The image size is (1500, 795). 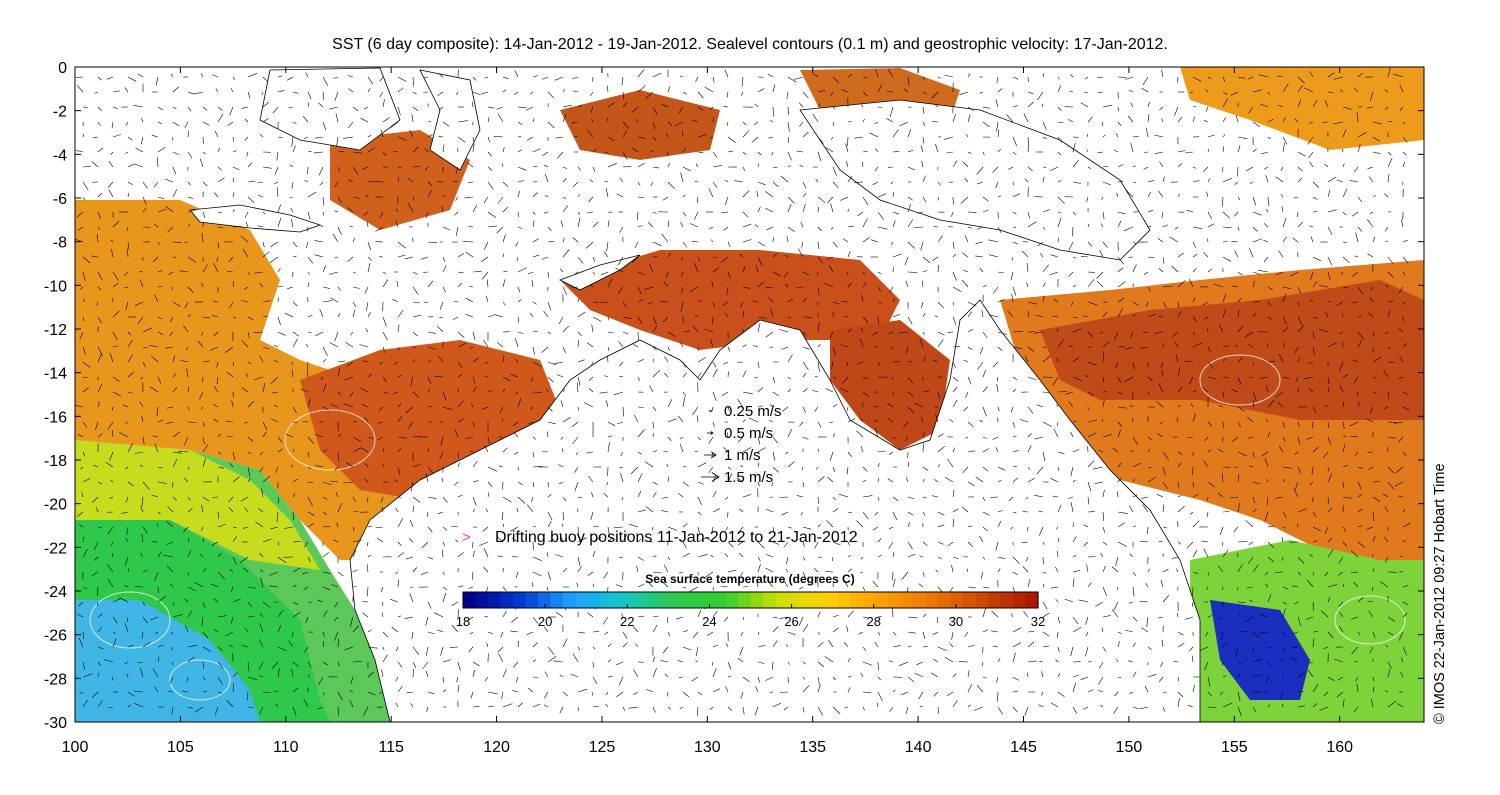 What do you see at coordinates (918, 747) in the screenshot?
I see `x-tick-label: 140` at bounding box center [918, 747].